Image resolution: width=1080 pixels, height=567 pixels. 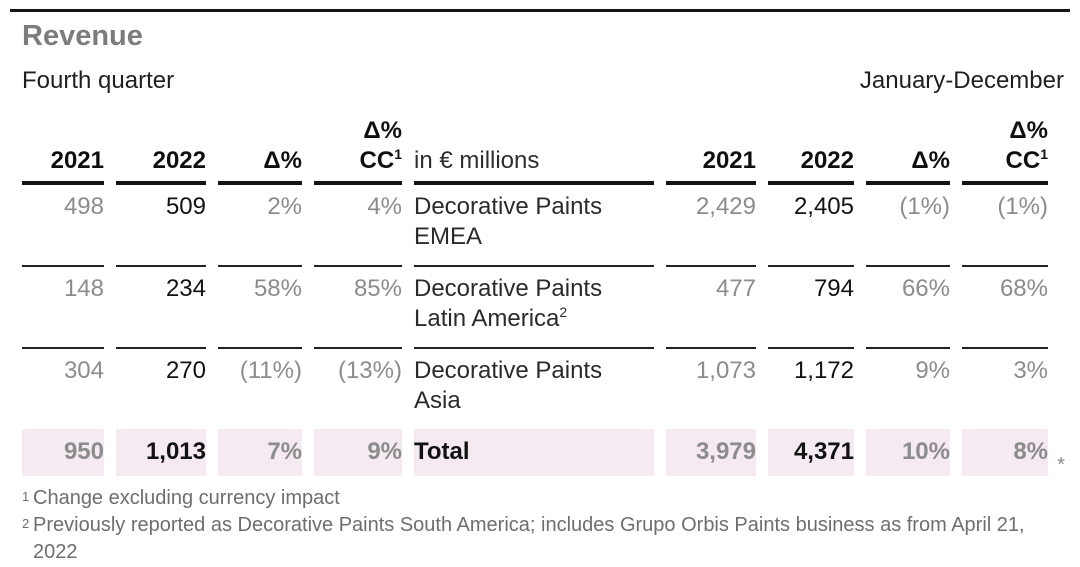 What do you see at coordinates (369, 370) in the screenshot?
I see `q4-delta-cc-cell: (13%)` at bounding box center [369, 370].